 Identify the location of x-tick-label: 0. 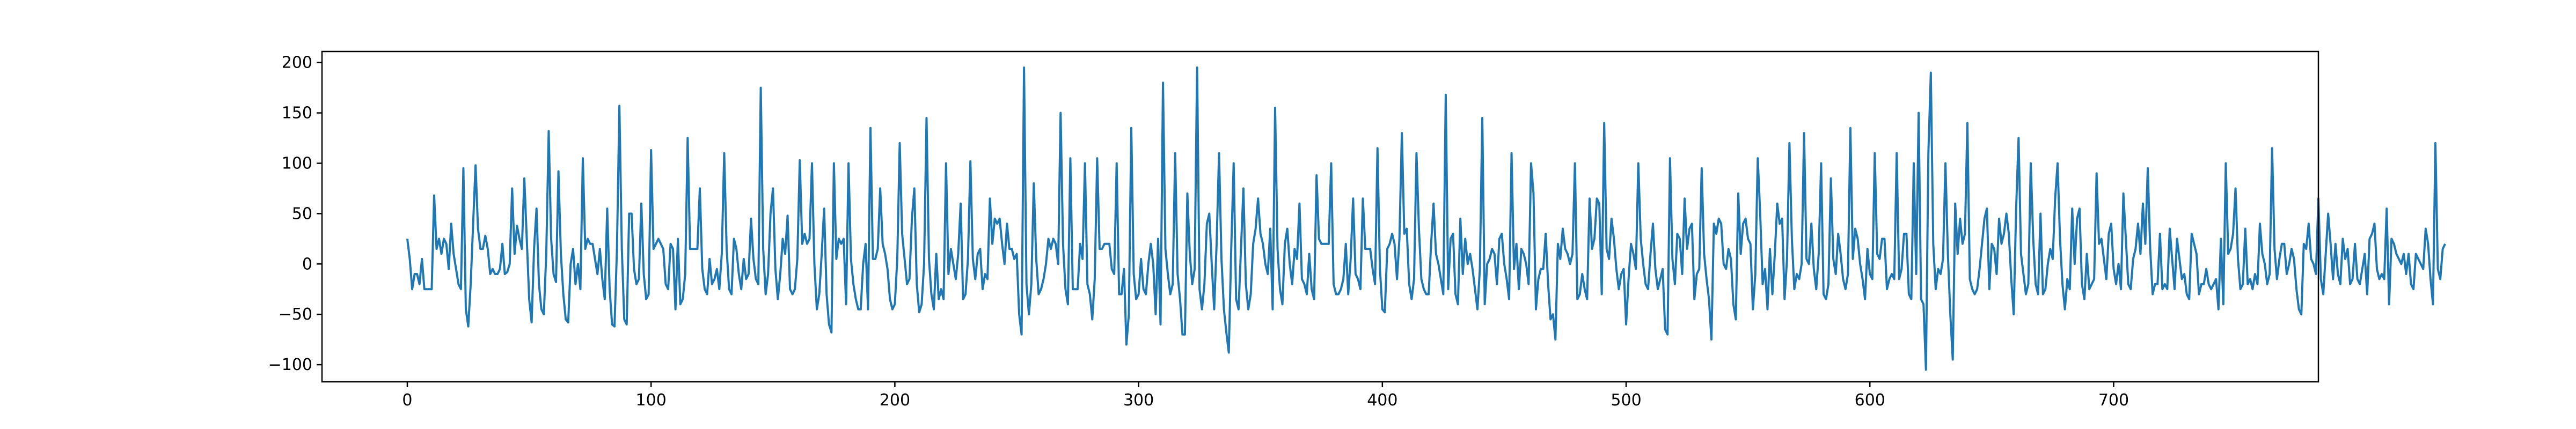
(407, 400).